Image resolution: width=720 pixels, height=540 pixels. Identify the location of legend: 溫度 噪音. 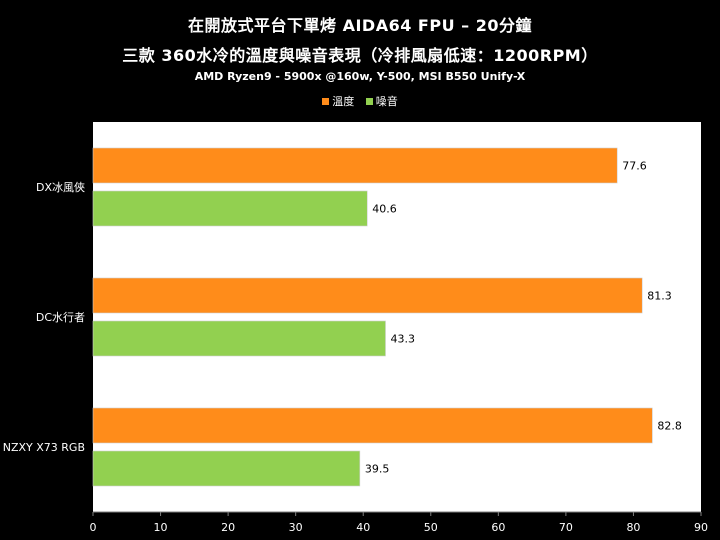
(360, 101).